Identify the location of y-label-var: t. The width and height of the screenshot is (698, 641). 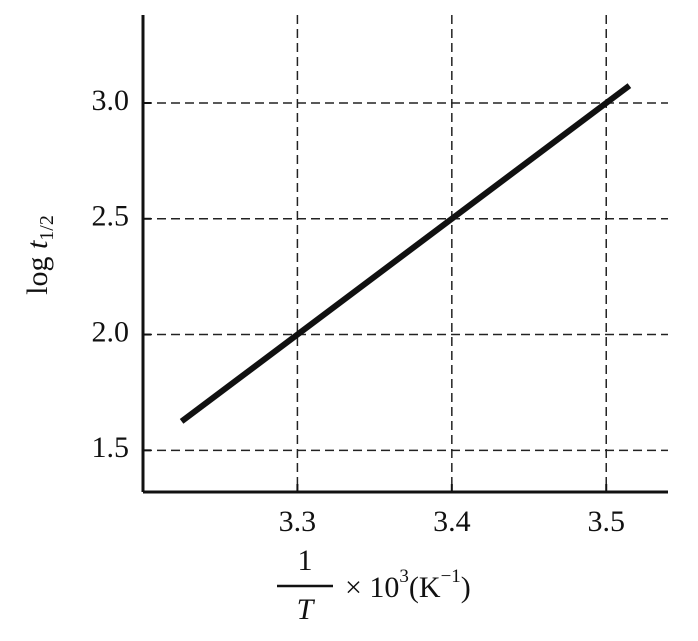
(37, 244).